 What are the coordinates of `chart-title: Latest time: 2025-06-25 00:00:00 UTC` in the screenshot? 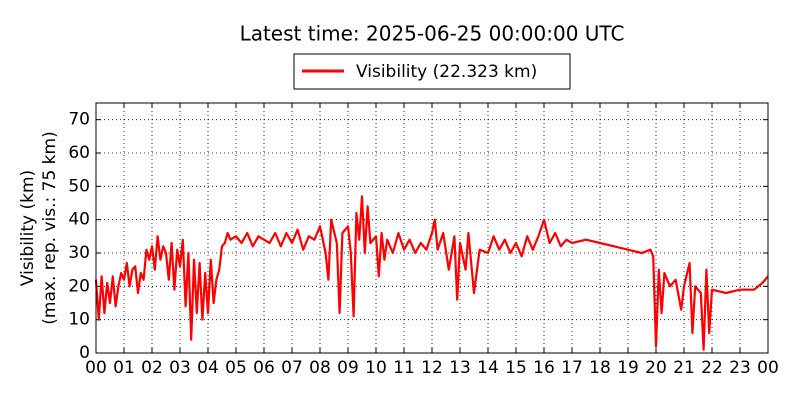 It's located at (432, 34).